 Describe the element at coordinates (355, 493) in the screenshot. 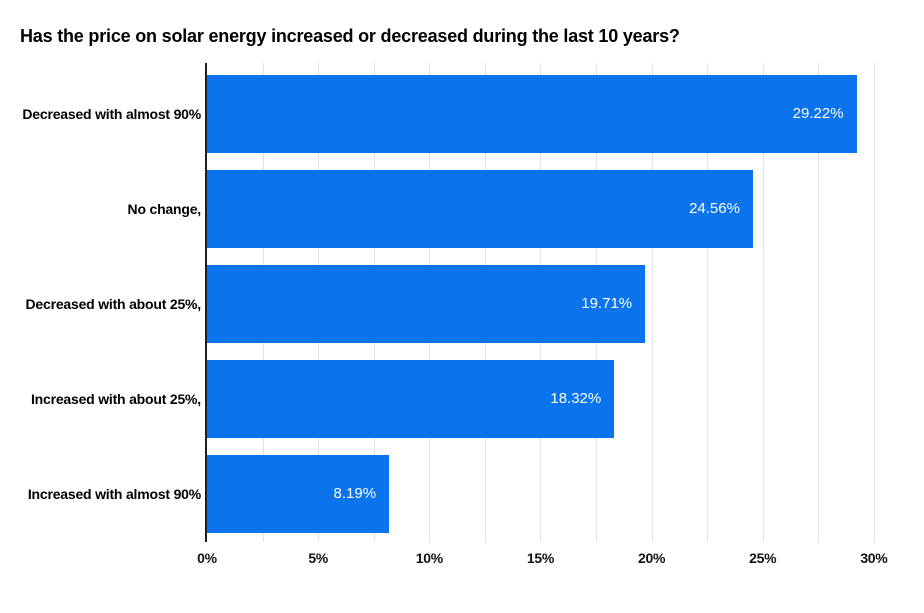

I see `bar-value-label: 8.19%` at that location.